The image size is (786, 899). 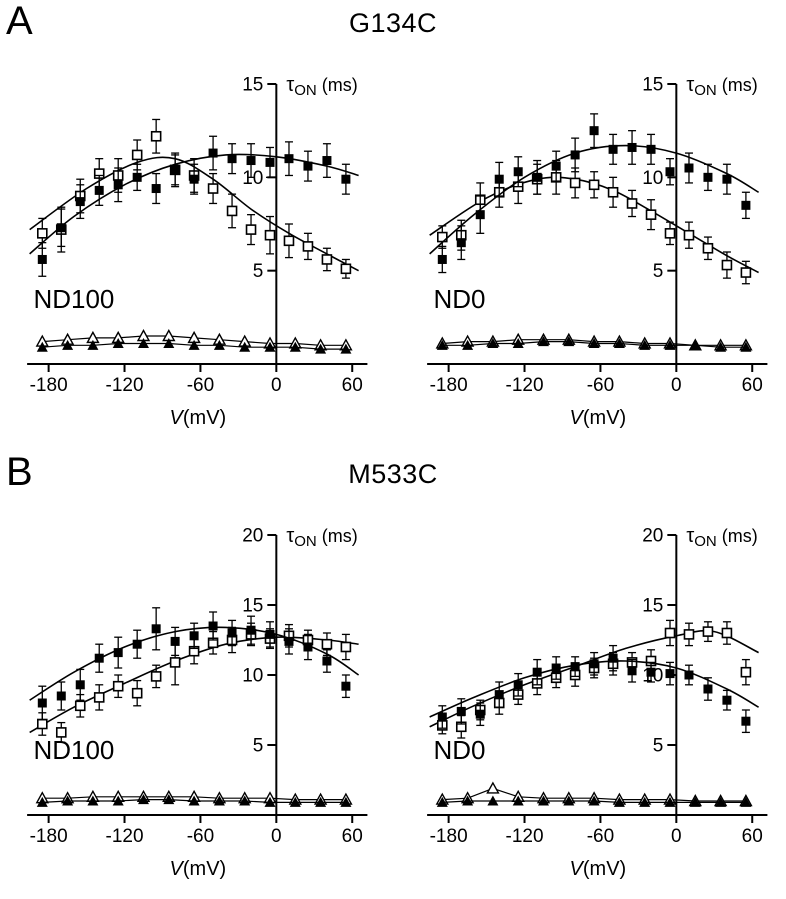 I want to click on panel-title-g134c: G134C, so click(x=393, y=23).